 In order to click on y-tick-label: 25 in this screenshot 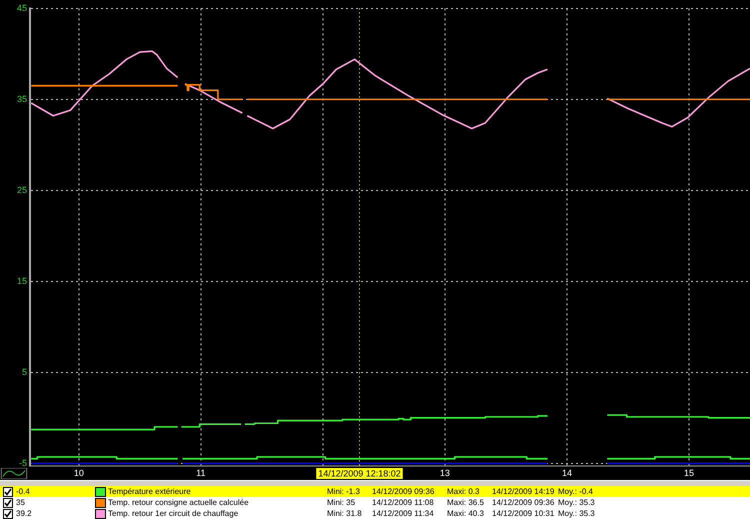, I will do `click(21, 189)`.